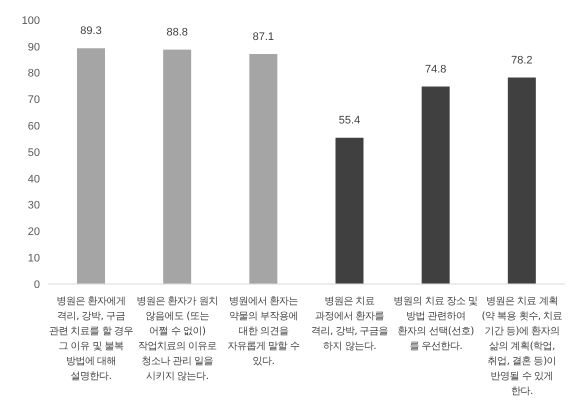 The image size is (577, 419). What do you see at coordinates (263, 37) in the screenshot?
I see `data-label: 87.1` at bounding box center [263, 37].